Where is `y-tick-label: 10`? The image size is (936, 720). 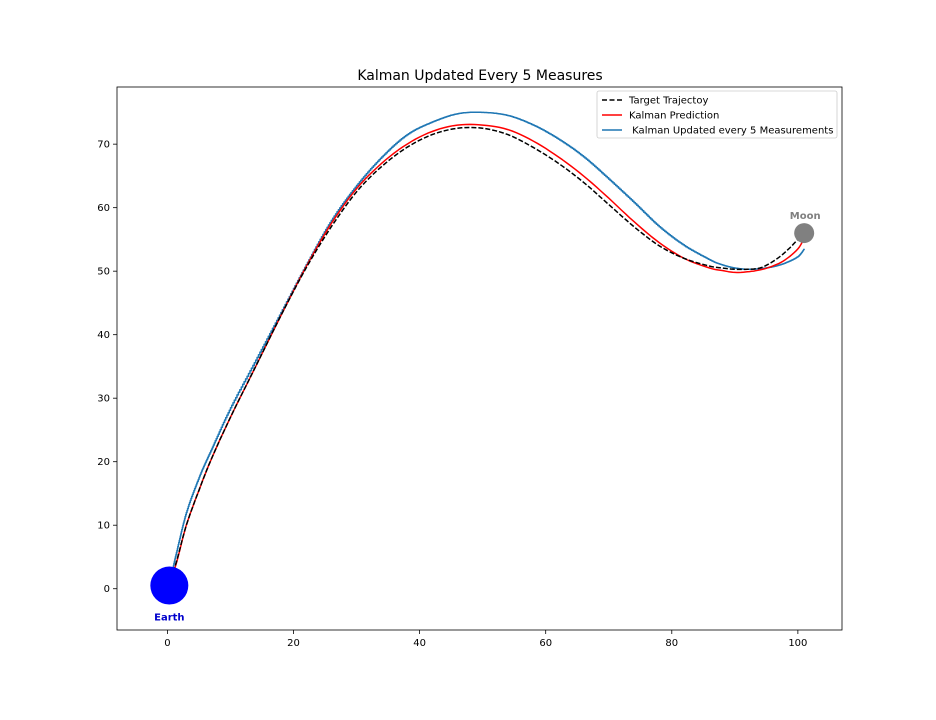 y-tick-label: 10 is located at coordinates (103, 526).